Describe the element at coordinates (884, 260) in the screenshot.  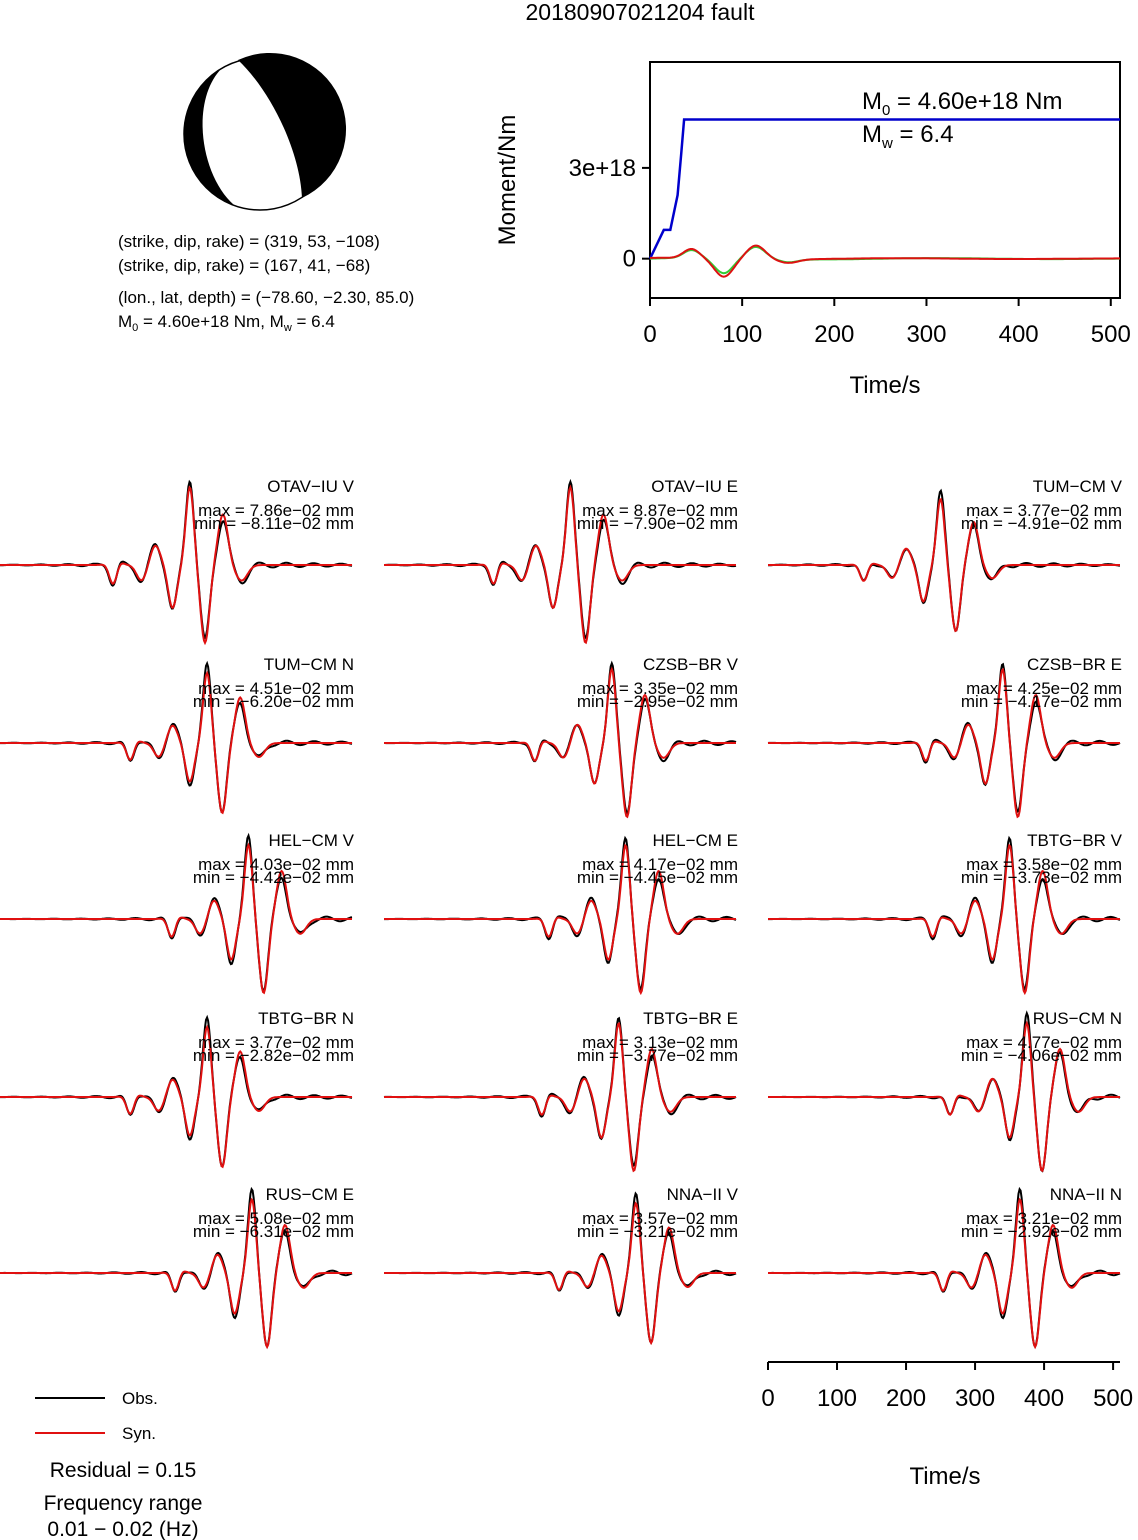
I see `moment-rate-green-line` at that location.